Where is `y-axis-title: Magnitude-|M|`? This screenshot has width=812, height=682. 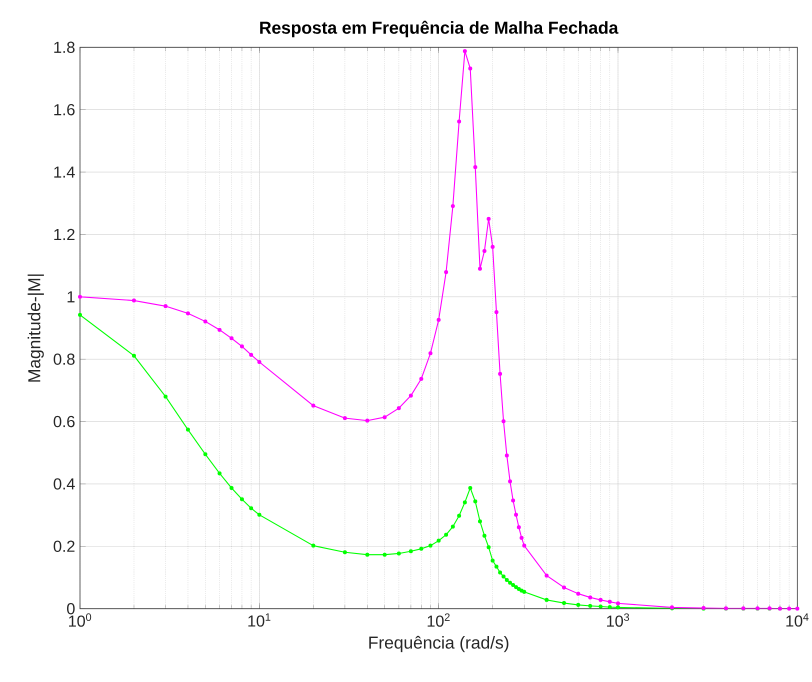
y-axis-title: Magnitude-|M| is located at coordinates (36, 328).